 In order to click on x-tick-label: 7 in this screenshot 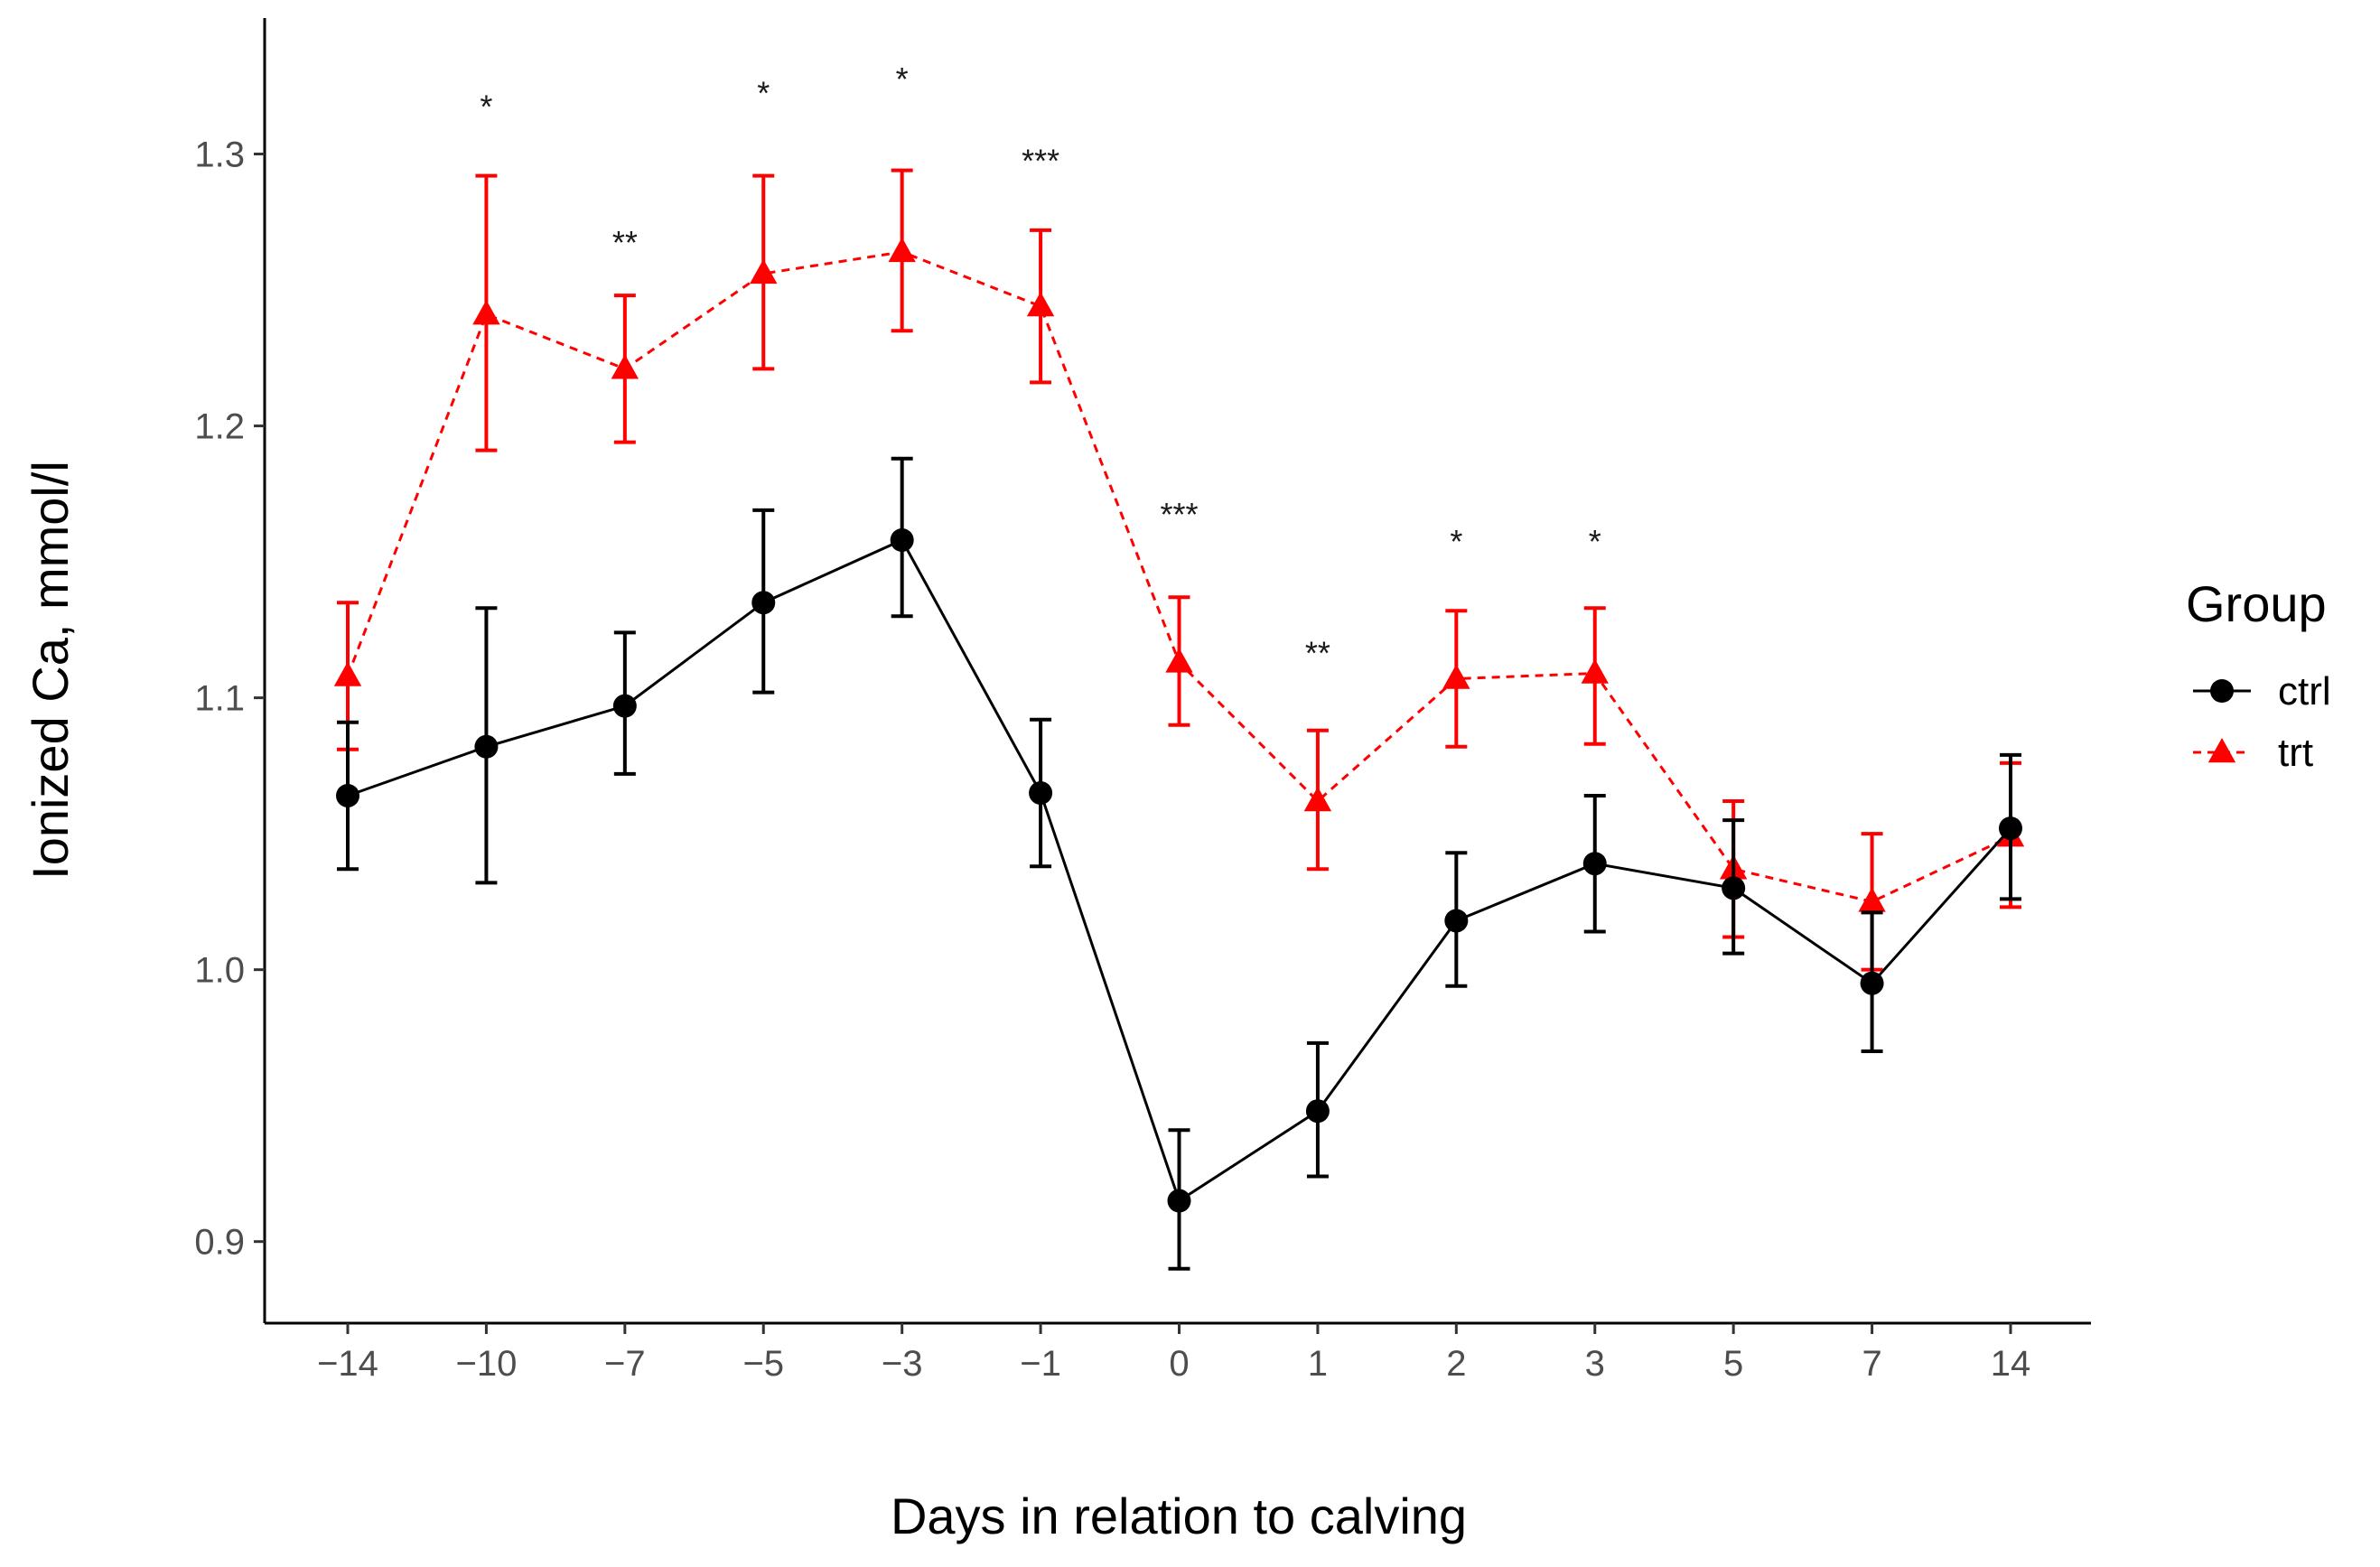, I will do `click(1872, 1364)`.